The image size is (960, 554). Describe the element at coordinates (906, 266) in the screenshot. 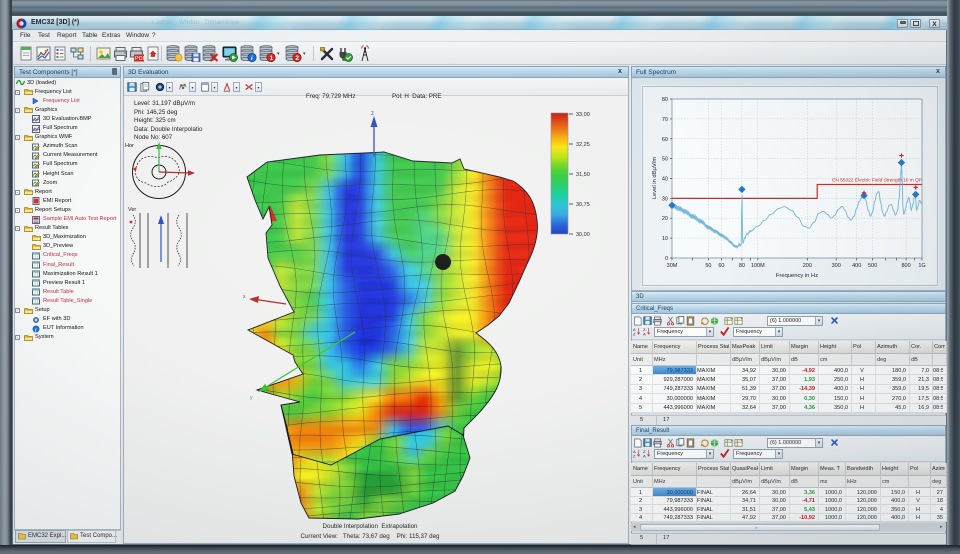

I see `svg-text: 800` at that location.